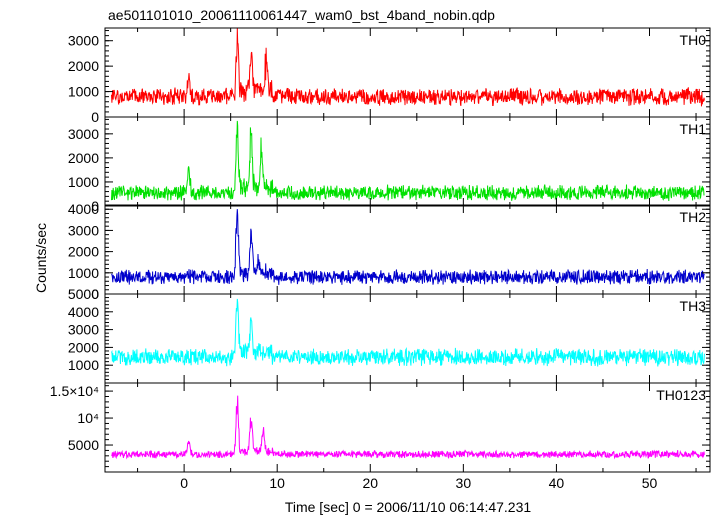  I want to click on panel-label-th0123: TH0123, so click(681, 395).